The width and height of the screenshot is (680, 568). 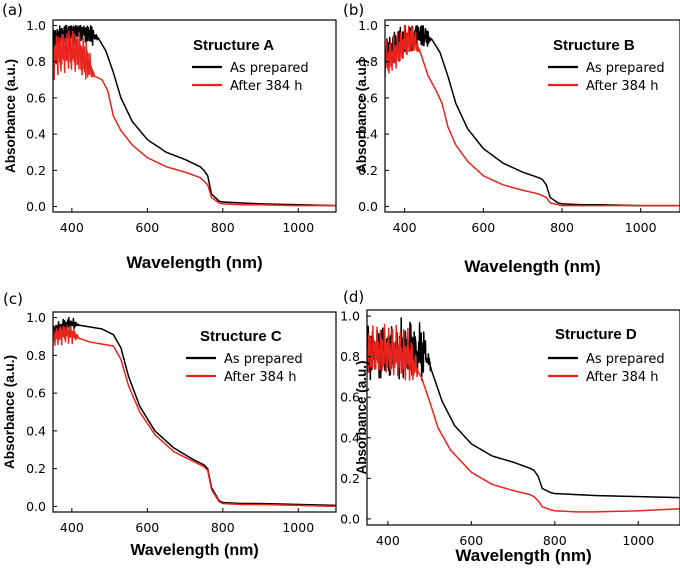 What do you see at coordinates (353, 297) in the screenshot?
I see `panel-label: (d)` at bounding box center [353, 297].